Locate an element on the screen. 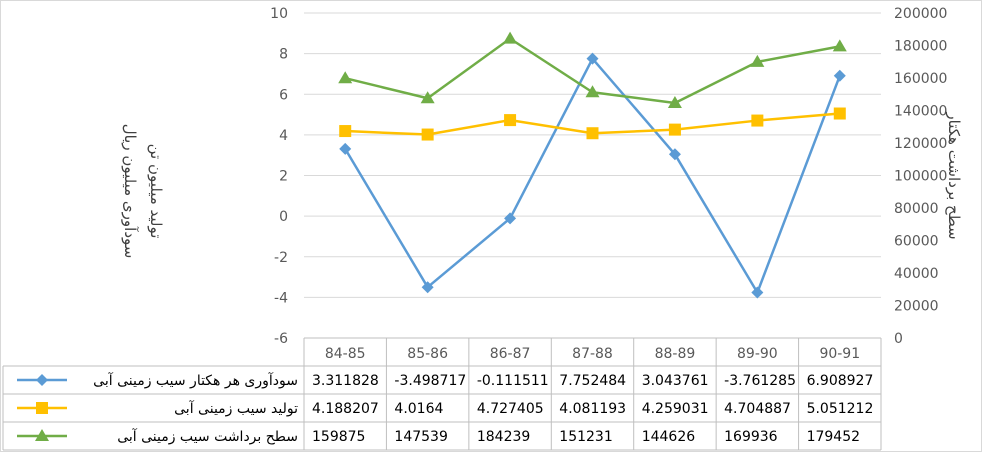  right-tick-label: 60000 is located at coordinates (916, 242).